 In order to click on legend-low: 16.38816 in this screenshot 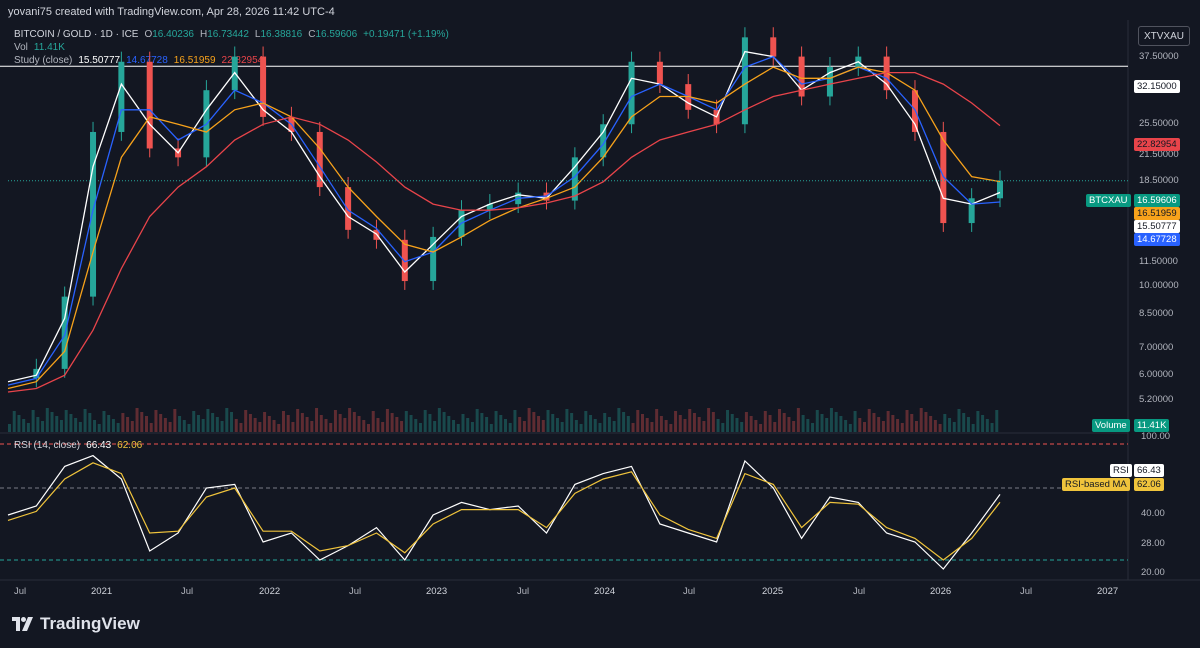, I will do `click(281, 34)`.